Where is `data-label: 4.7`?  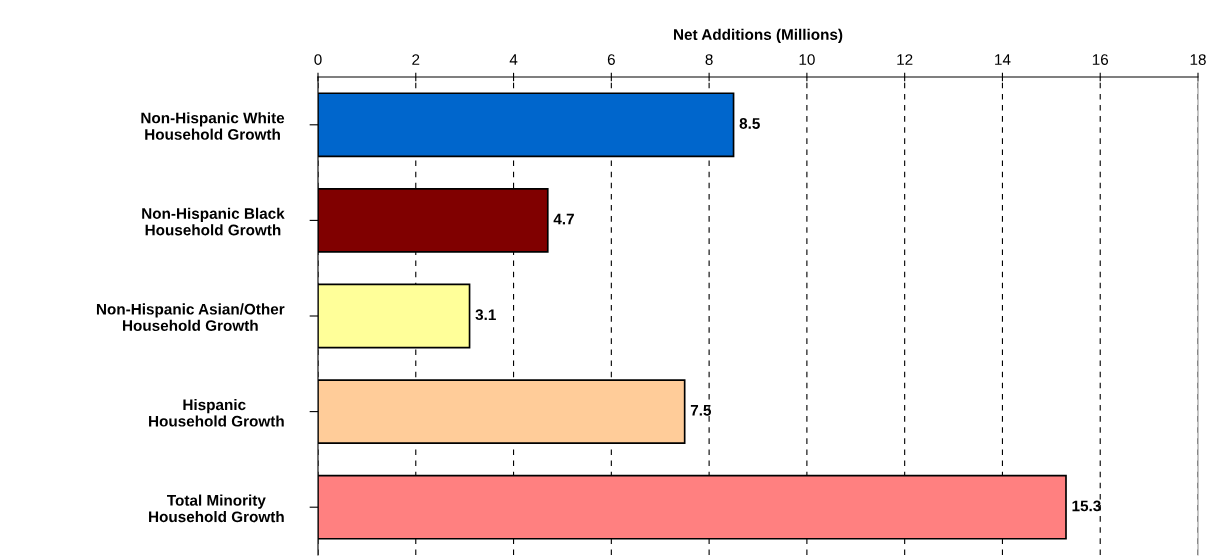 data-label: 4.7 is located at coordinates (563, 219).